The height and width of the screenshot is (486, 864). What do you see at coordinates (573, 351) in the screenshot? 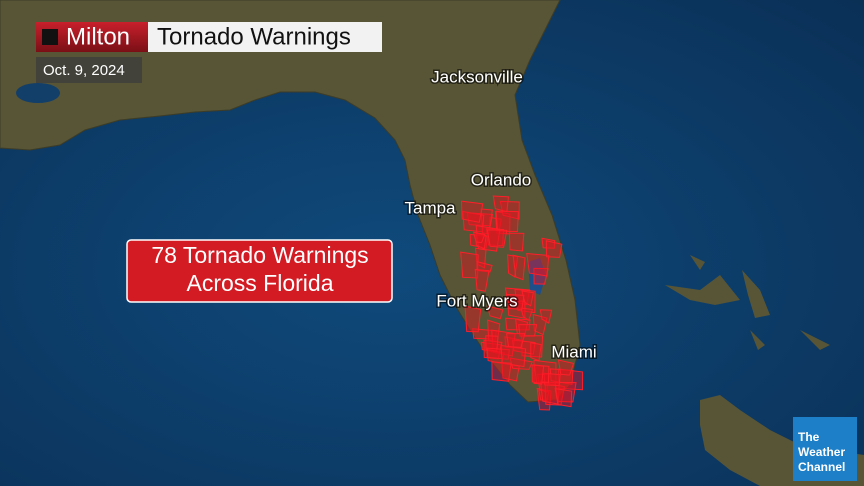
I see `city-label: Miami` at bounding box center [573, 351].